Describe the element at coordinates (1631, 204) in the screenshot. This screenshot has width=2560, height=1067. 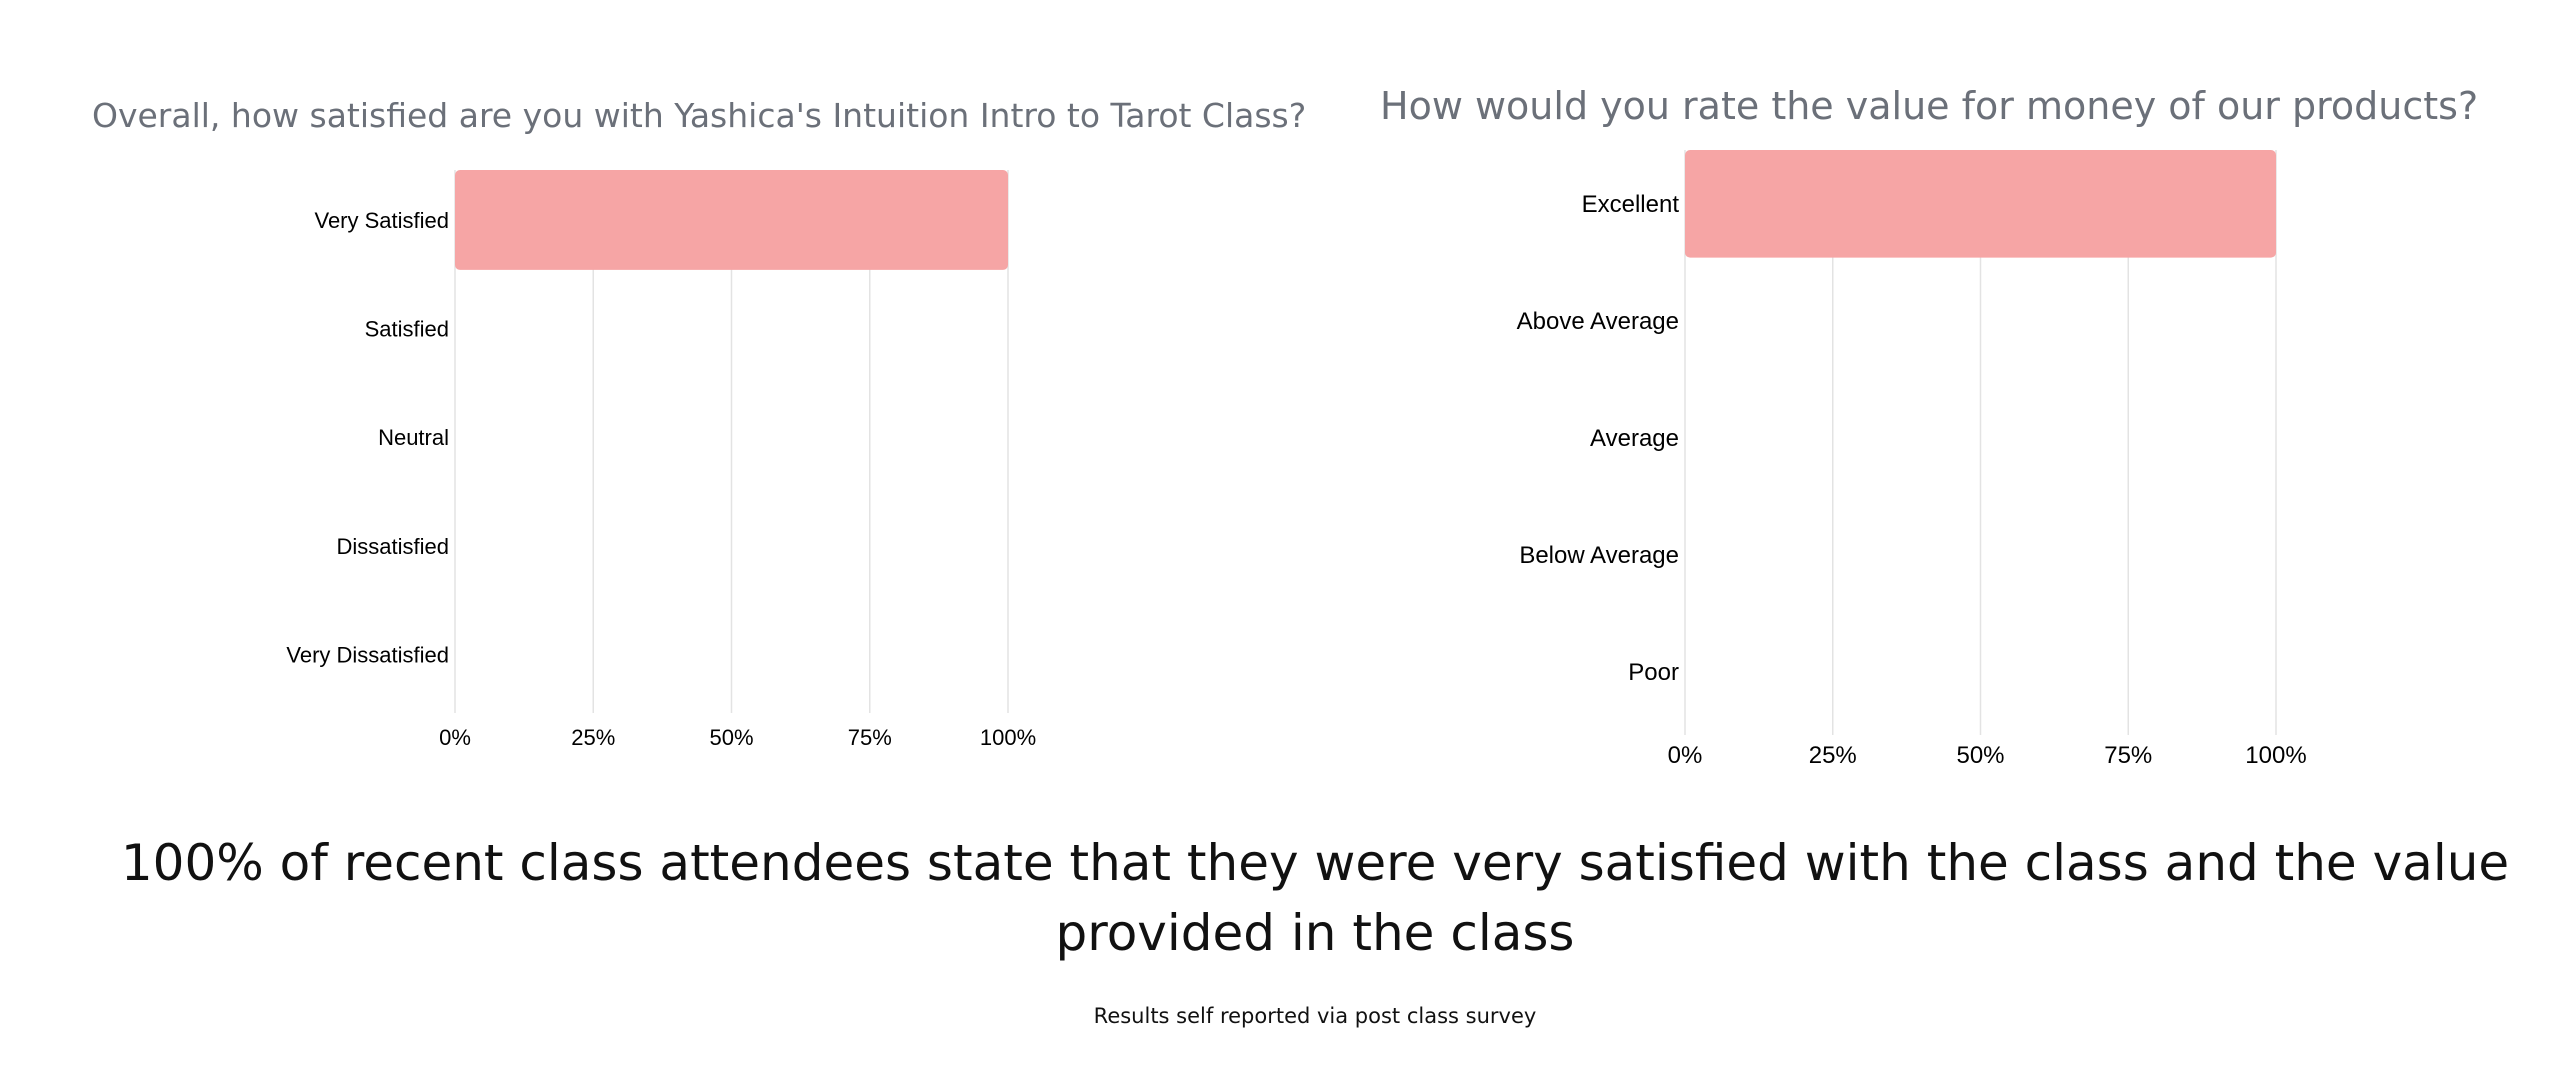
I see `category-label: Excellent` at that location.